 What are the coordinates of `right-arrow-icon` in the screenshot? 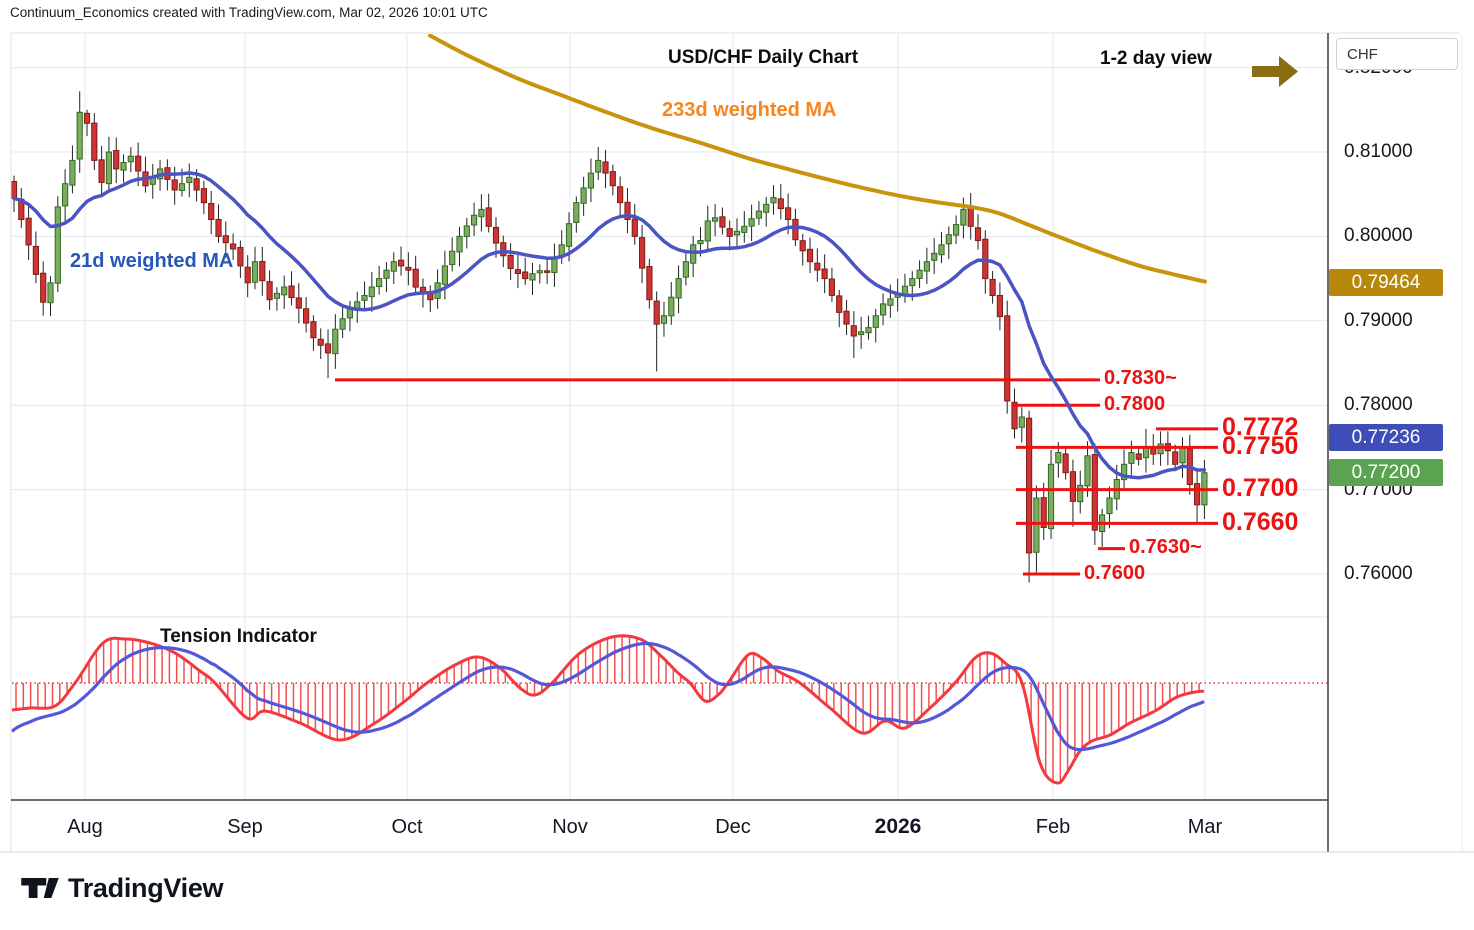 It's located at (1275, 71).